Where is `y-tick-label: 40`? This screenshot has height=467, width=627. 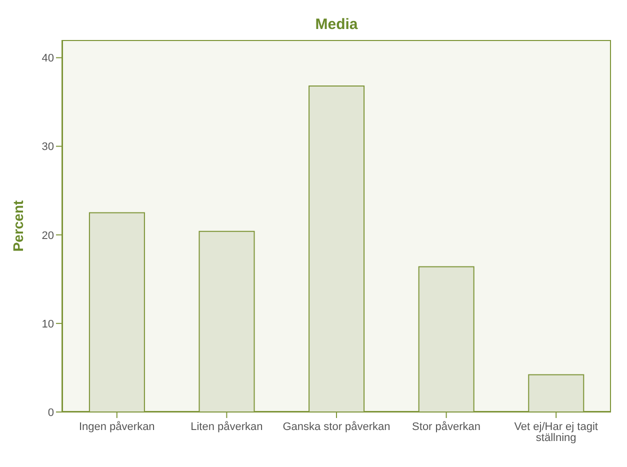 y-tick-label: 40 is located at coordinates (48, 58).